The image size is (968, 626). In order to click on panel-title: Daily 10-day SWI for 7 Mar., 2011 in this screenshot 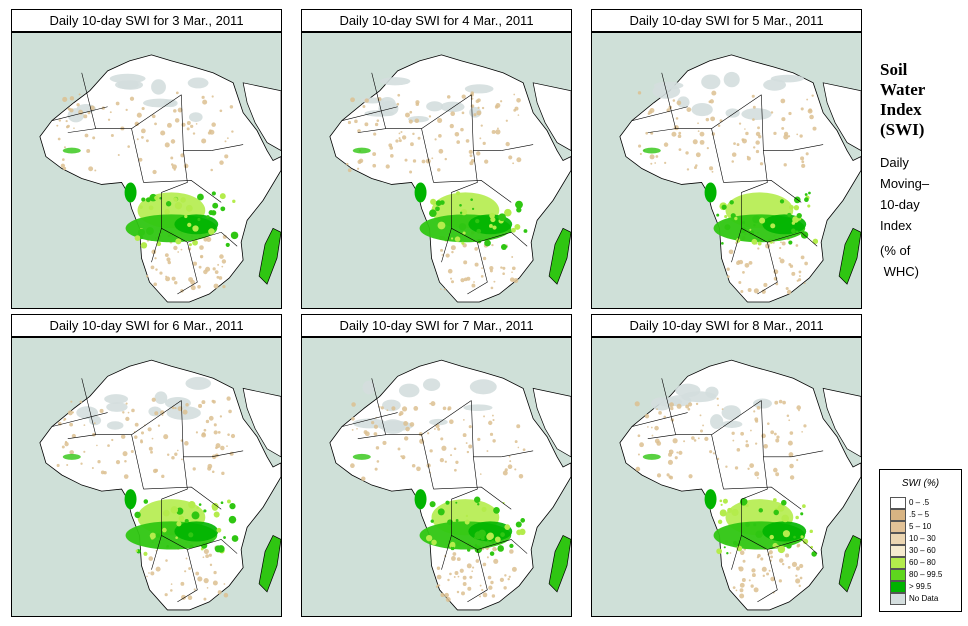, I will do `click(436, 325)`.